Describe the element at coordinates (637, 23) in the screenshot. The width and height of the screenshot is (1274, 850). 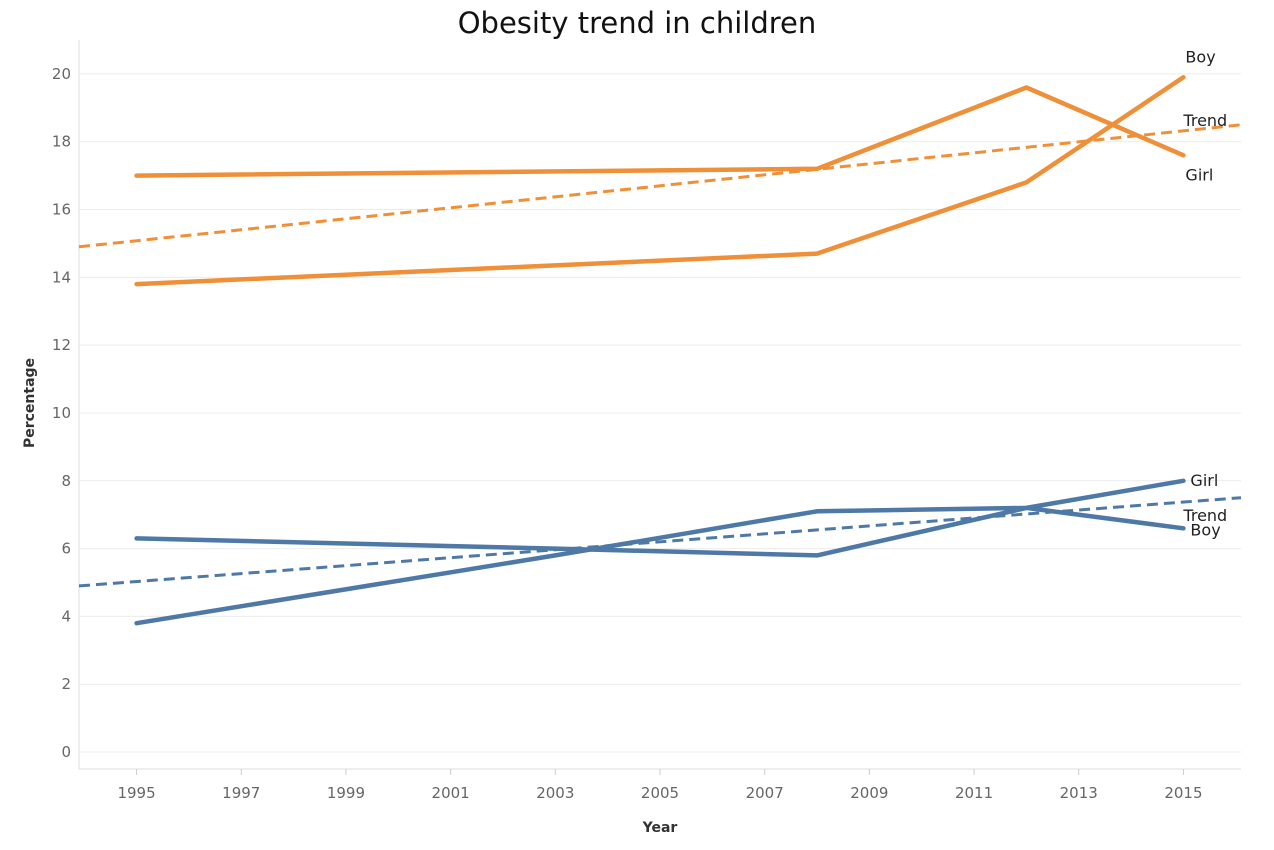
I see `chart-title: Obesity trend in children` at that location.